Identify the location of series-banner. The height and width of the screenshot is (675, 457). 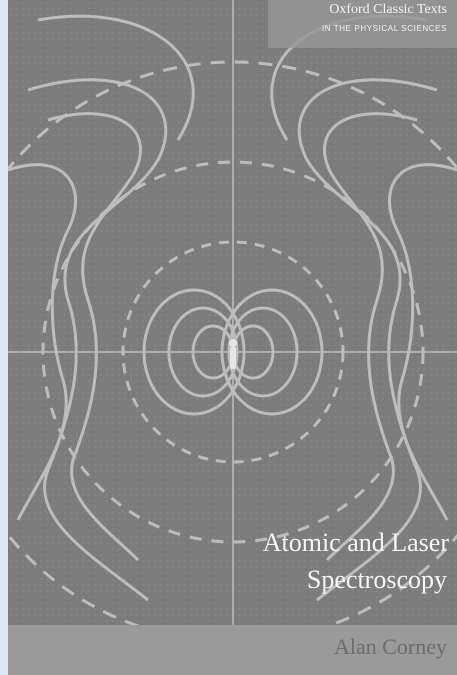
(362, 24).